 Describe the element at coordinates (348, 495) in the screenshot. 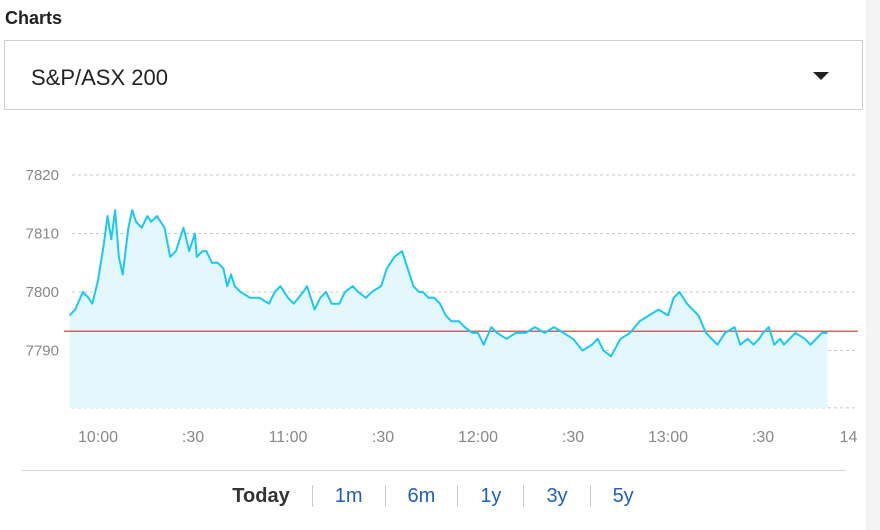

I see `range-tab-1m: 1m` at that location.